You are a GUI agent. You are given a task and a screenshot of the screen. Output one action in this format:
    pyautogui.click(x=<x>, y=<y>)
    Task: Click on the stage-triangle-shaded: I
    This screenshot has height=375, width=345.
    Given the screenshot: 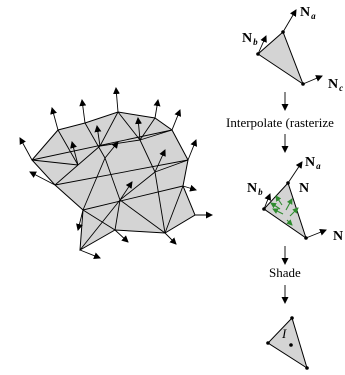 What is the action you would take?
    pyautogui.click(x=287, y=343)
    